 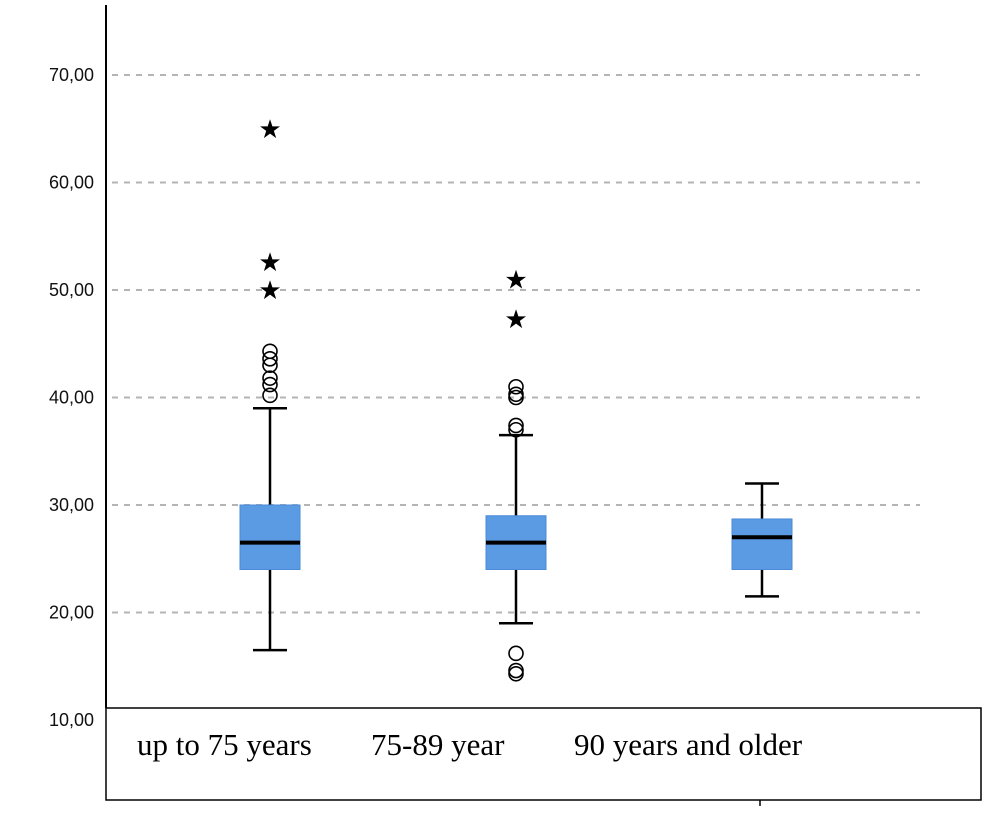 What do you see at coordinates (224, 744) in the screenshot?
I see `legend-label-up-to-75: up to 75 years` at bounding box center [224, 744].